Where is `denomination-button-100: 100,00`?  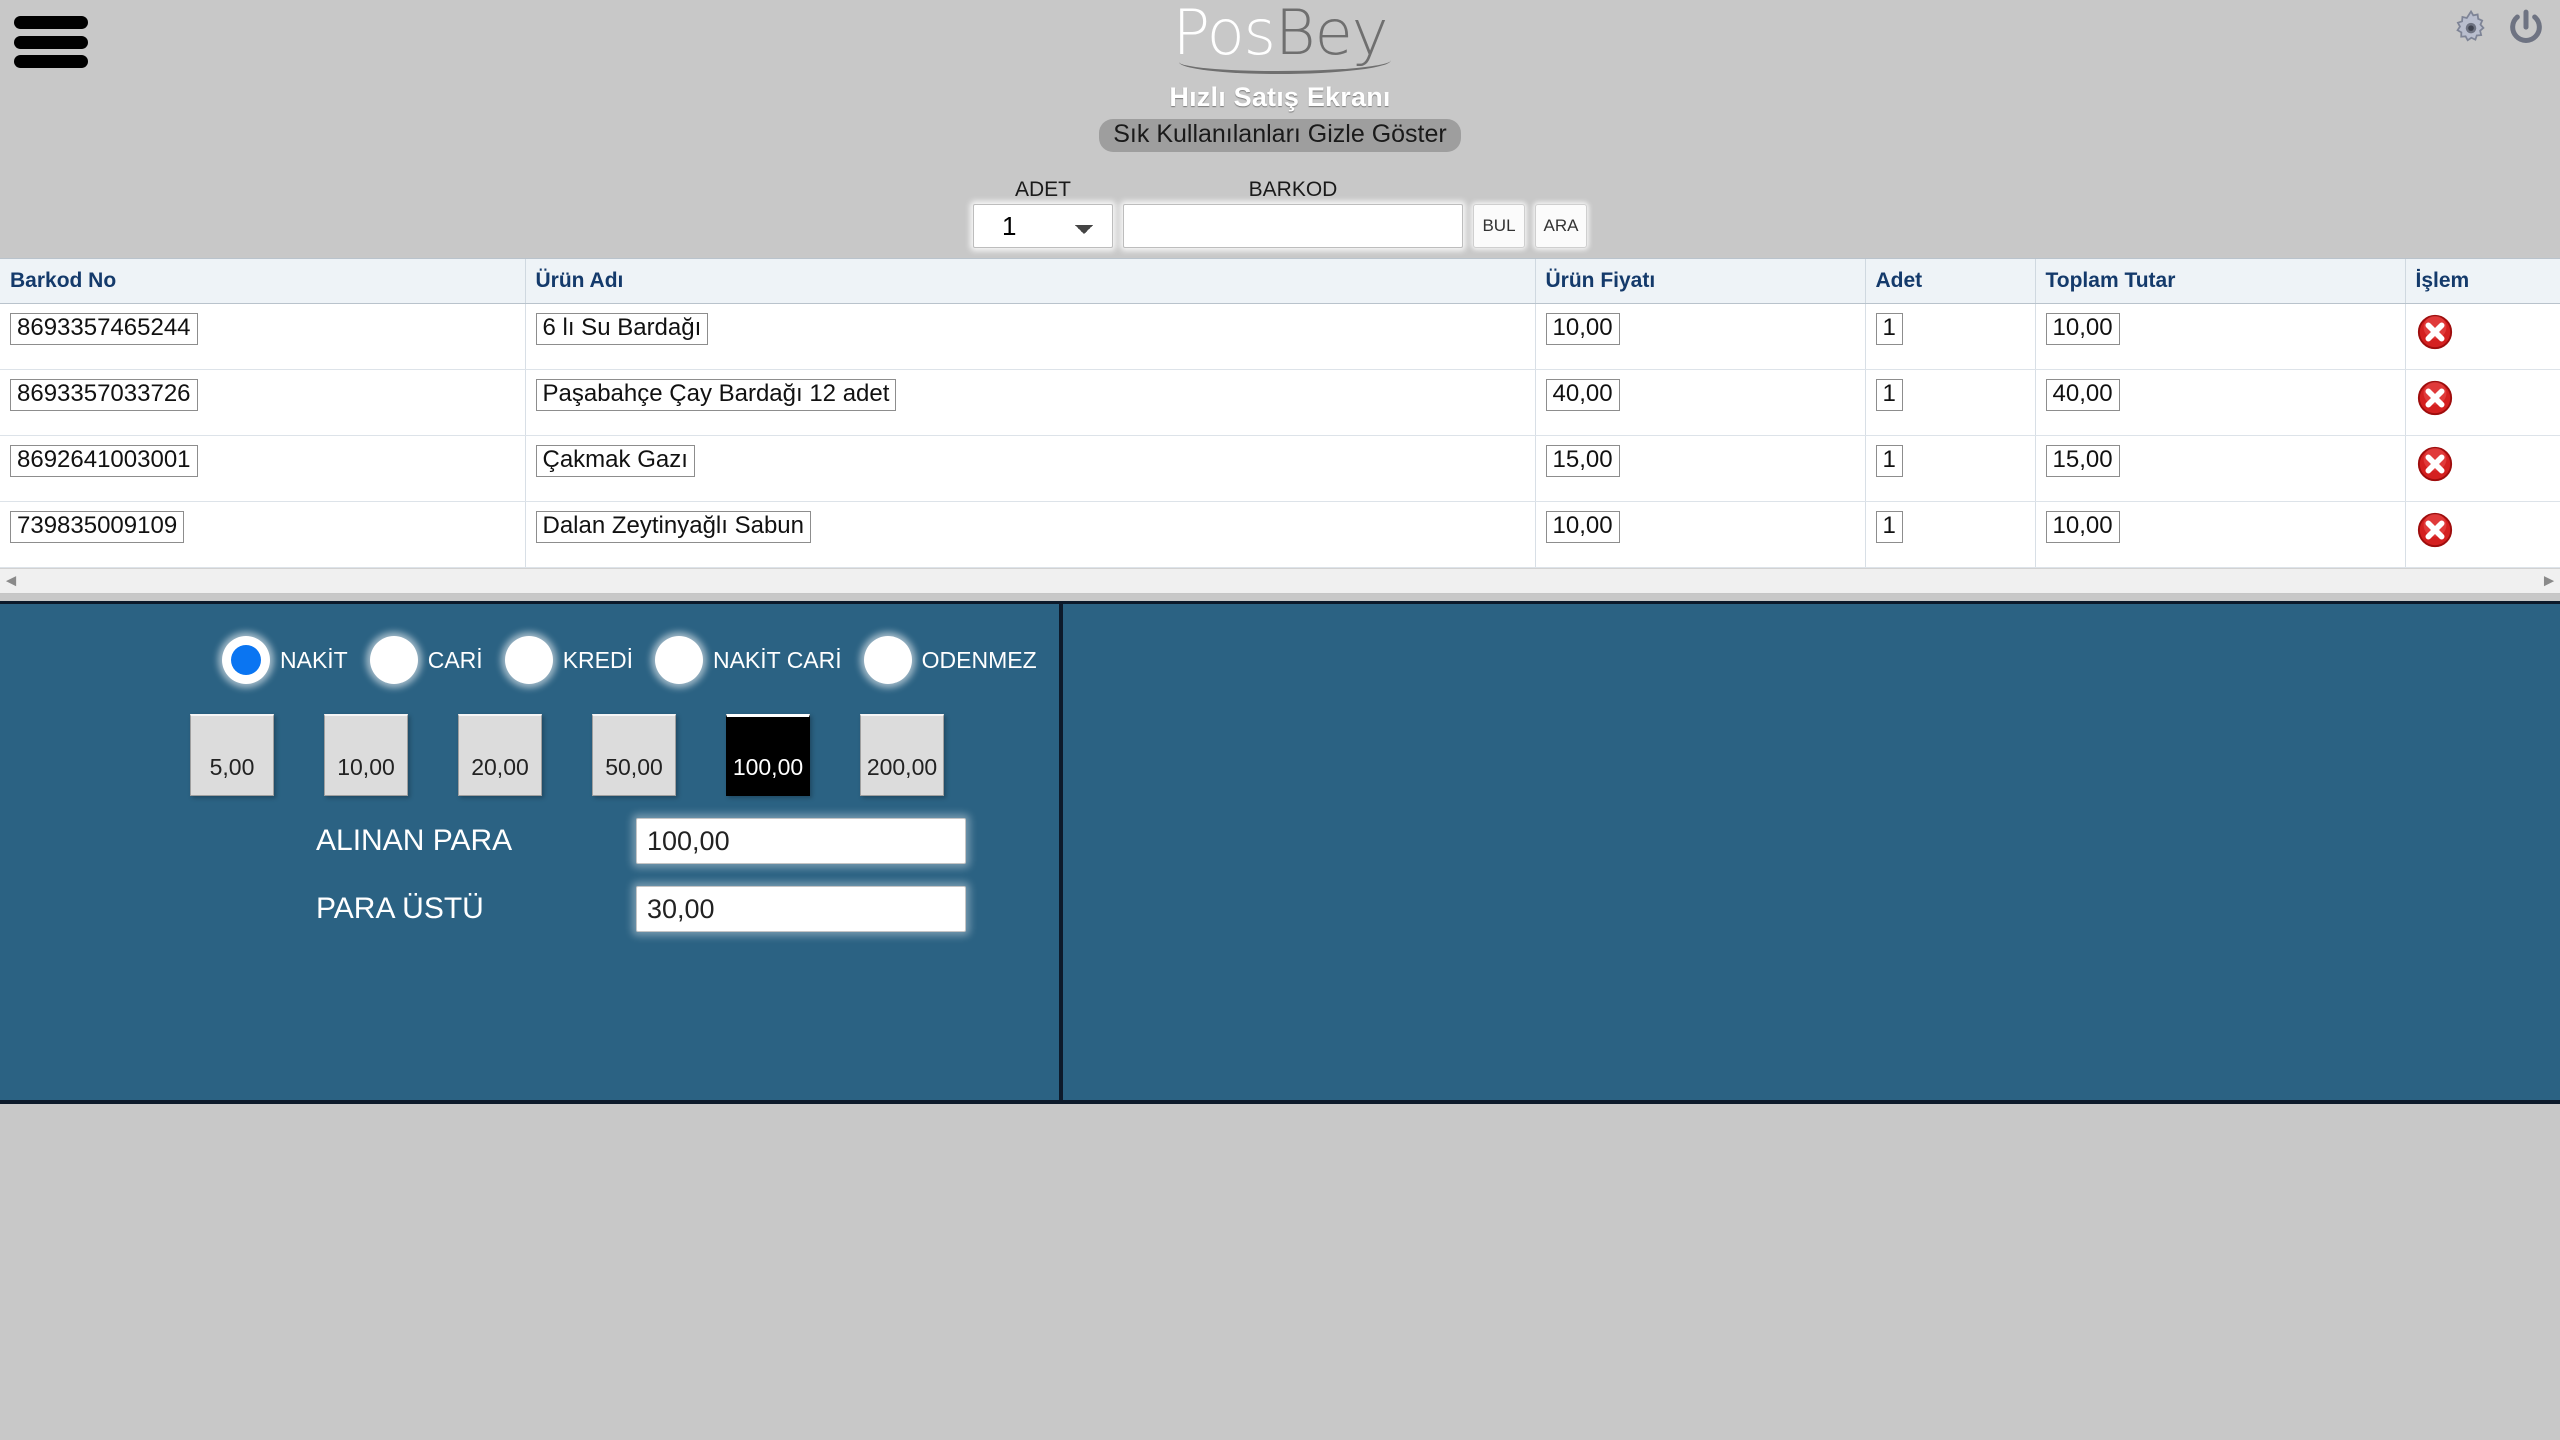 denomination-button-100: 100,00 is located at coordinates (768, 755).